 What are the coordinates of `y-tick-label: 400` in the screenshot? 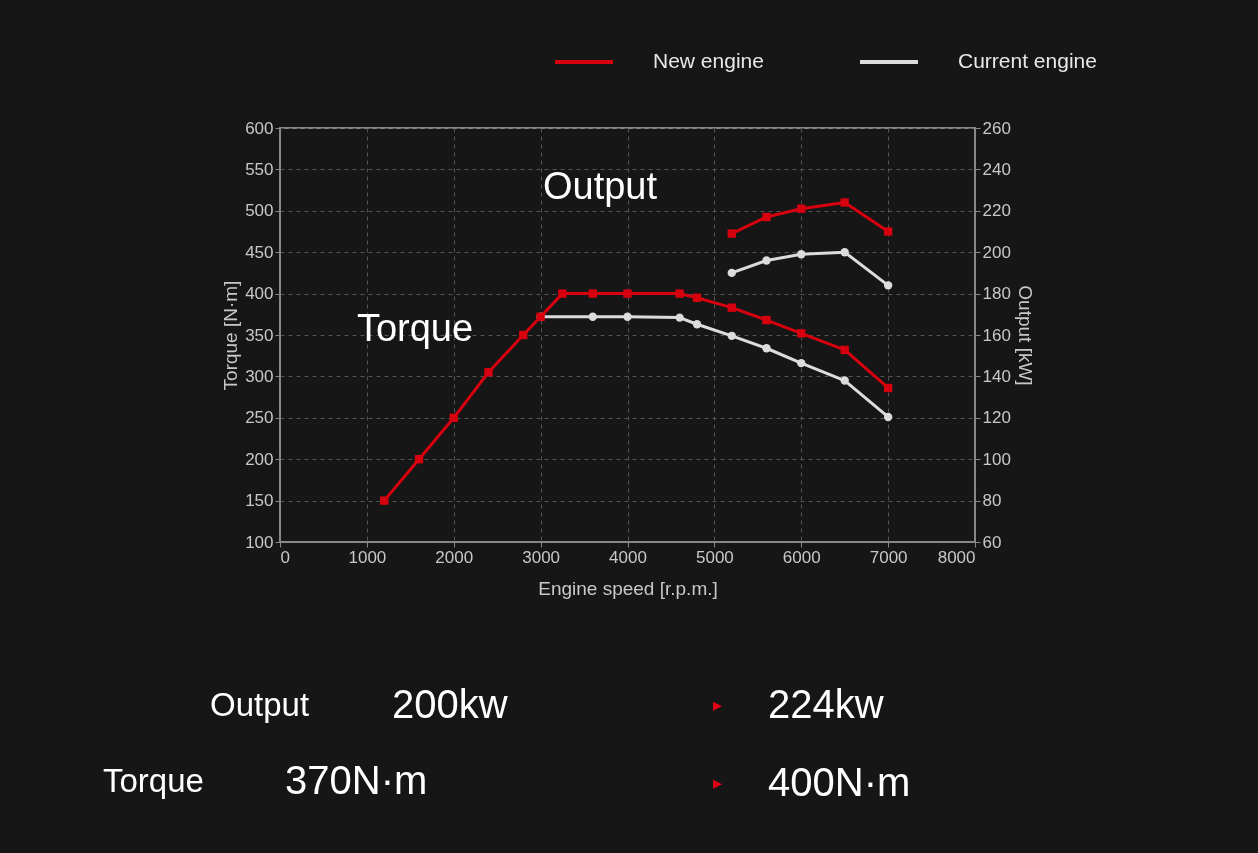 It's located at (259, 294).